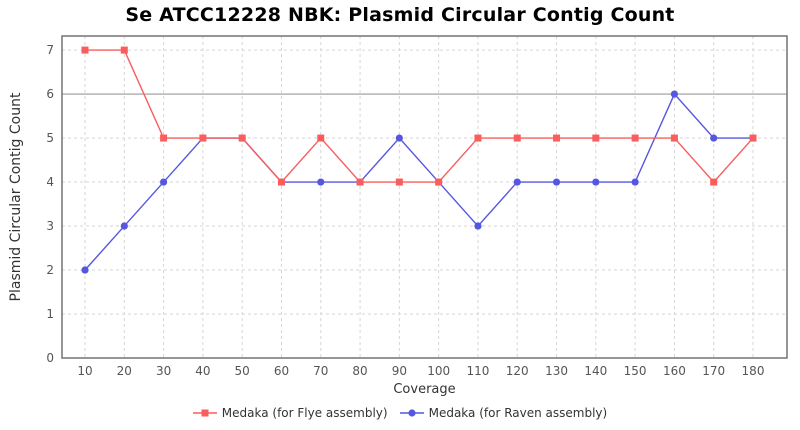 The image size is (800, 430). Describe the element at coordinates (359, 371) in the screenshot. I see `x-tick-label: 80` at that location.